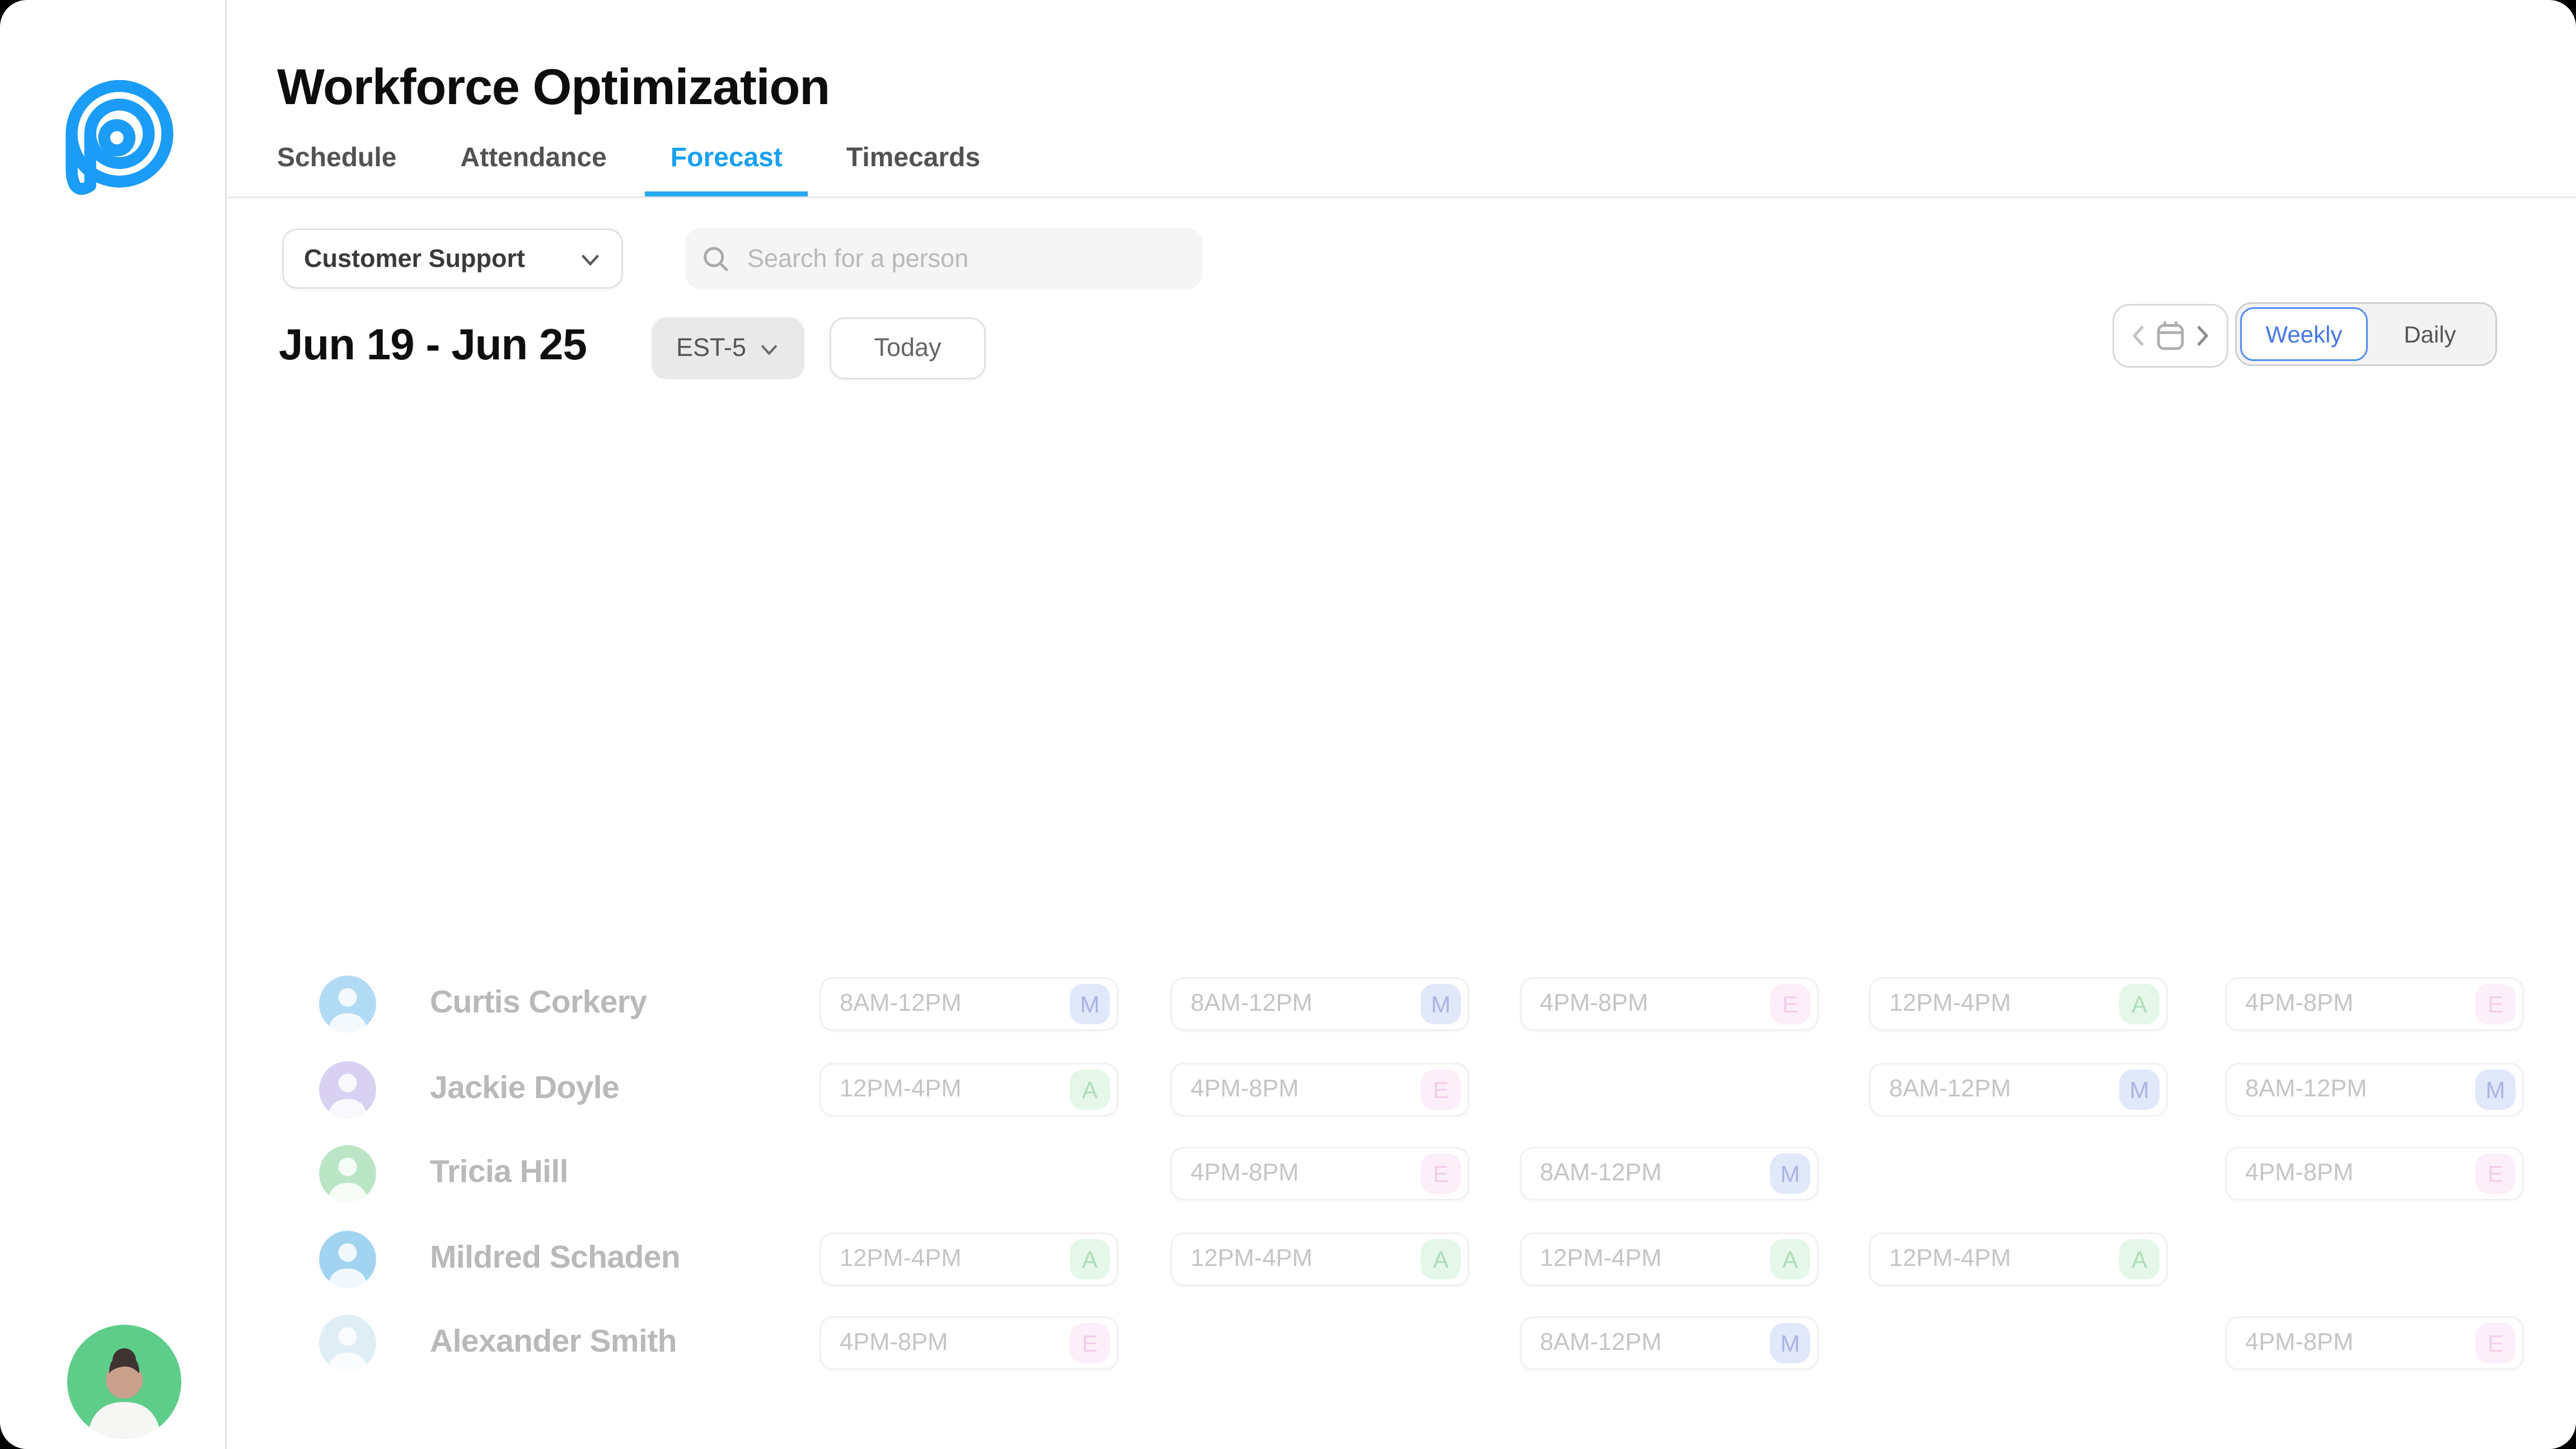 This screenshot has width=2576, height=1449. What do you see at coordinates (913, 171) in the screenshot?
I see `tab-timecards: Timecards` at bounding box center [913, 171].